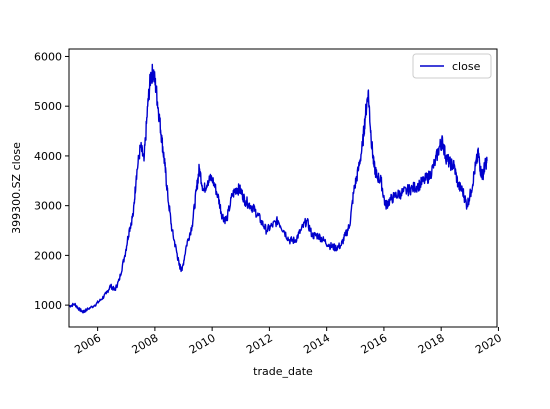 This screenshot has width=550, height=409. Describe the element at coordinates (288, 342) in the screenshot. I see `x-axis: 2006 2008 2010 2012 2014 2016 2018 2020` at that location.